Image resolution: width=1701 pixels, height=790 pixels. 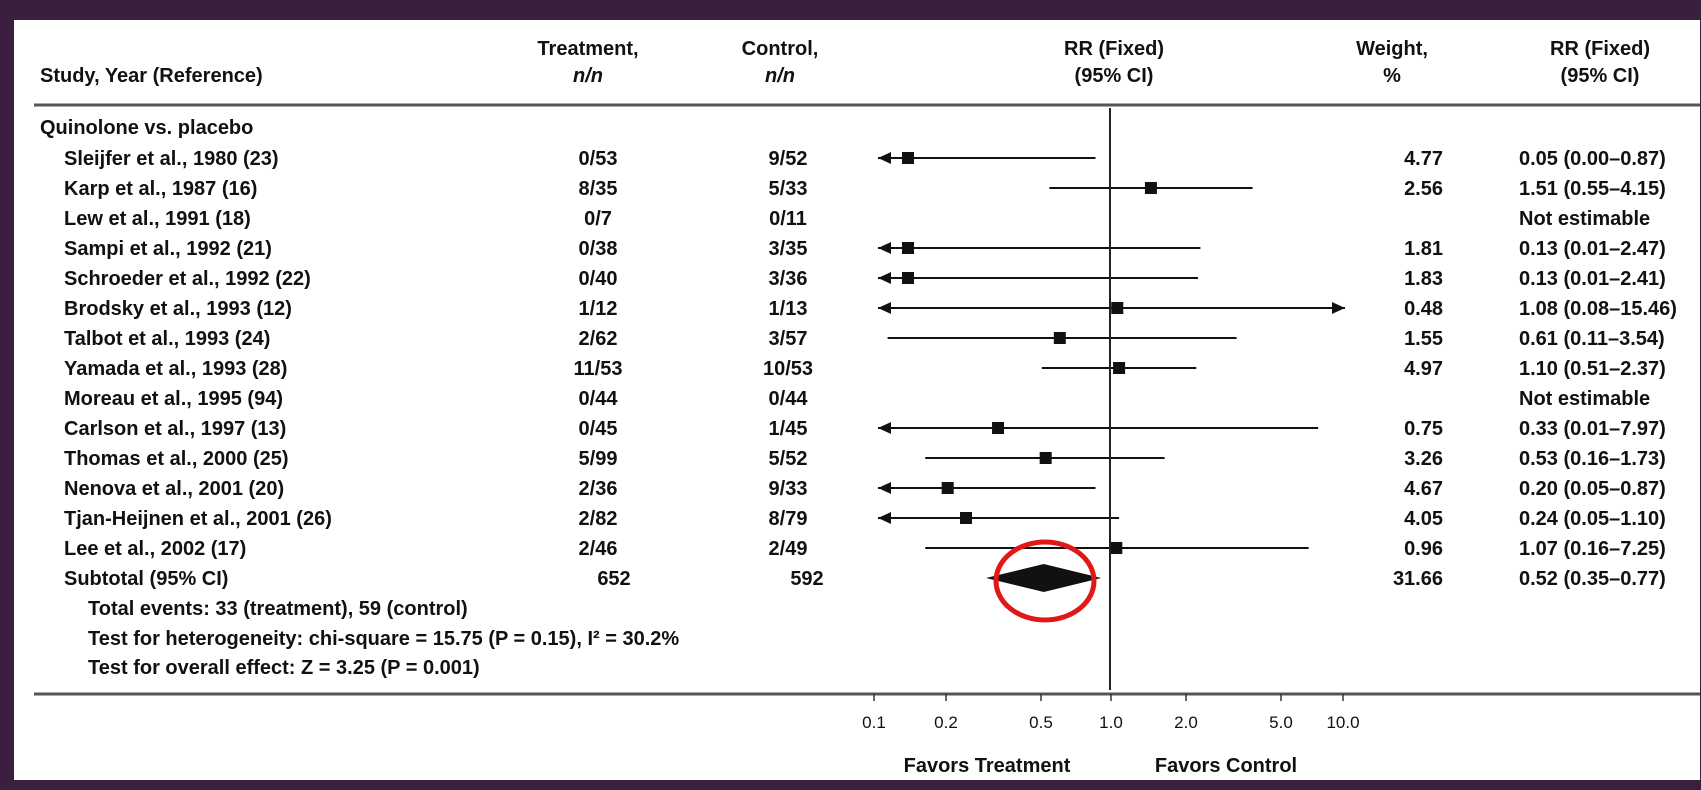 What do you see at coordinates (788, 249) in the screenshot?
I see `control-count: 3/35` at bounding box center [788, 249].